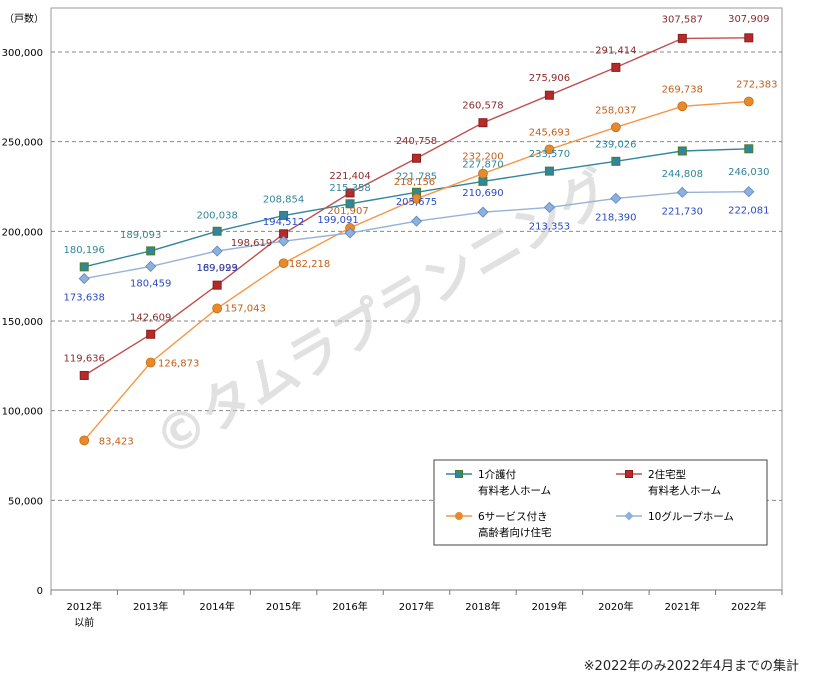 The height and width of the screenshot is (688, 813). I want to click on data-label: 215,358, so click(349, 188).